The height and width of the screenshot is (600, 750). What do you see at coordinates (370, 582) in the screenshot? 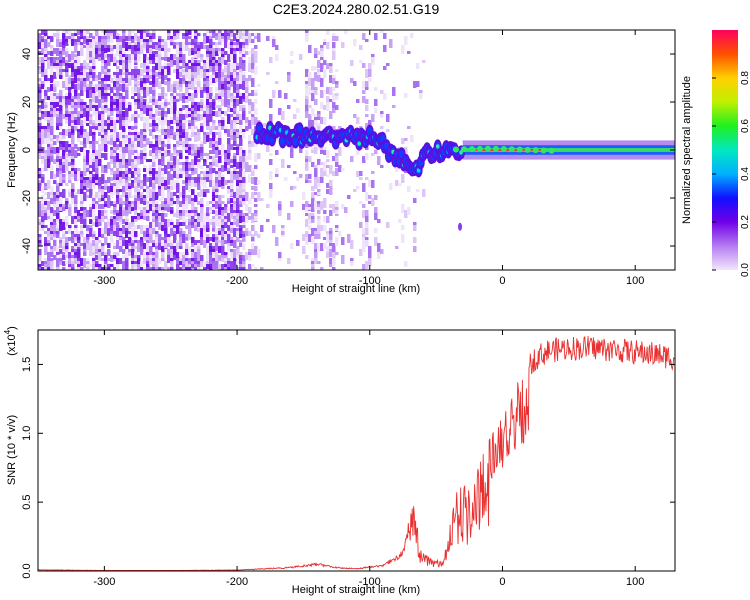
I see `snr-xtick-label: -100` at bounding box center [370, 582].